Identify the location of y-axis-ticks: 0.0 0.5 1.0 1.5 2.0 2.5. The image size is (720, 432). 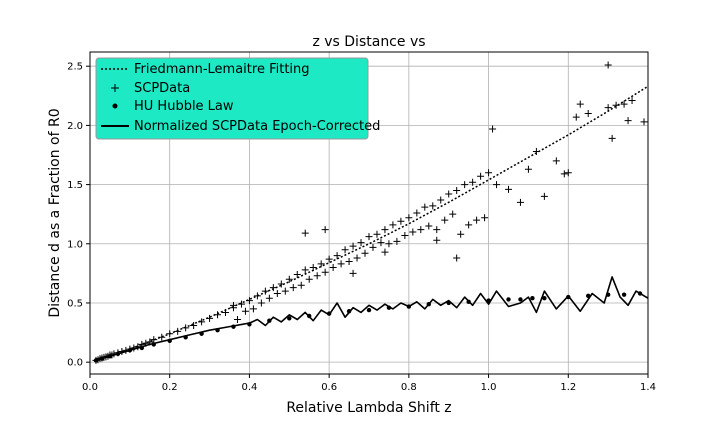
(78, 215).